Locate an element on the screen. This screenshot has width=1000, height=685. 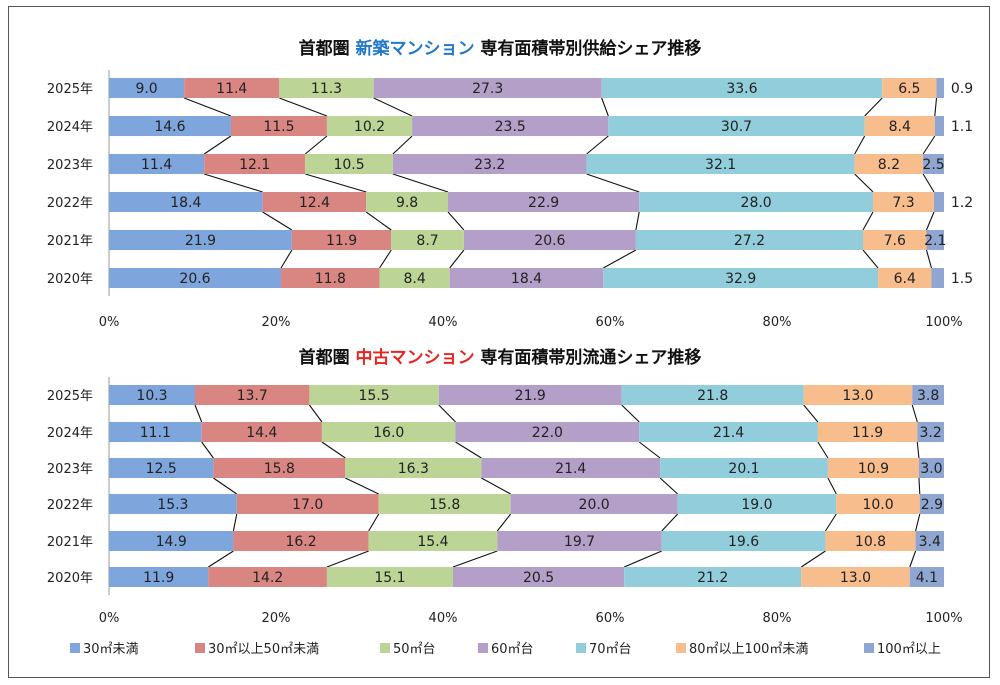
row-label: 2020年 is located at coordinates (70, 578).